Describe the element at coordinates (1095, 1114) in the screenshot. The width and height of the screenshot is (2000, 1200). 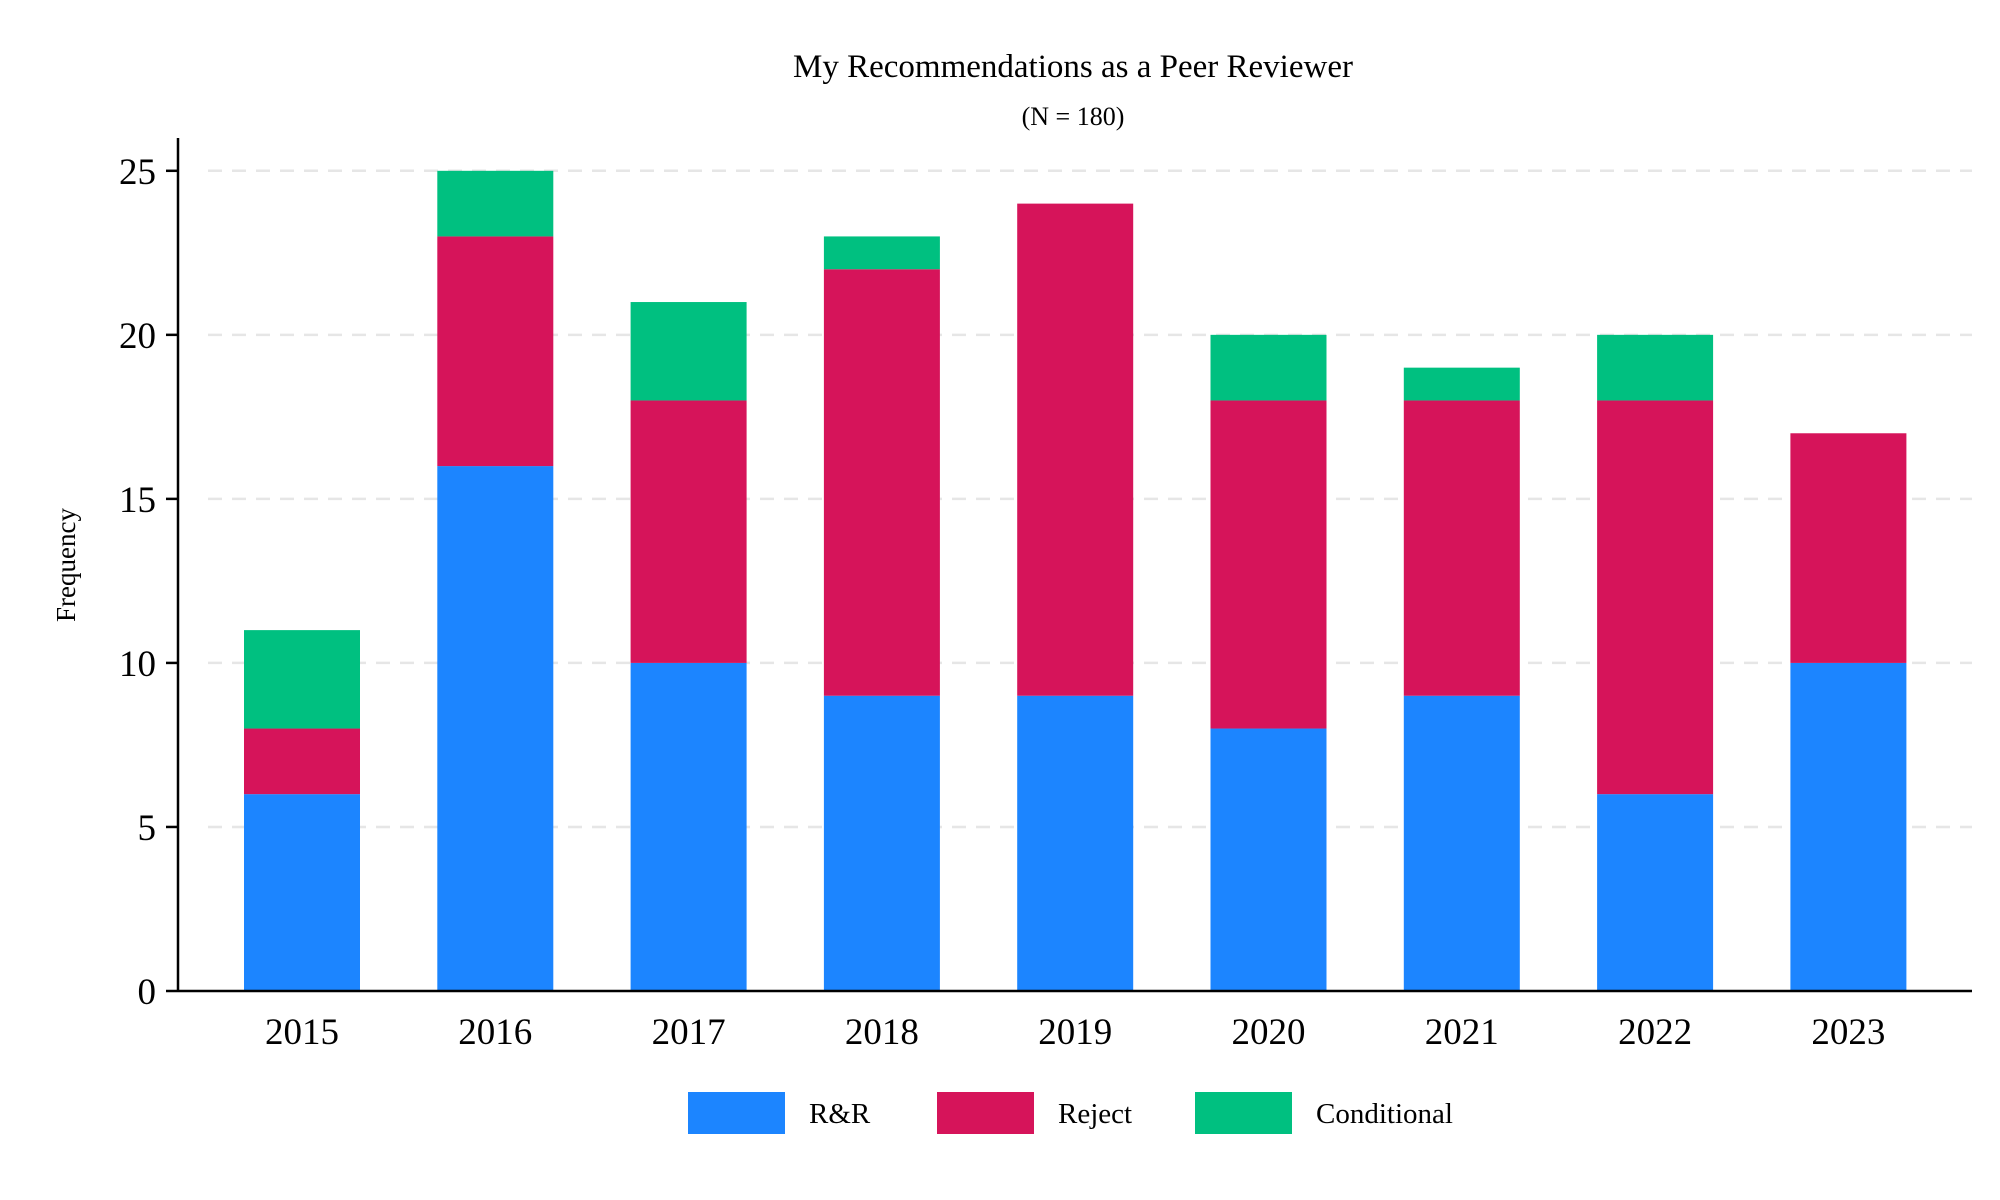
I see `legend-label-reject: Reject` at that location.